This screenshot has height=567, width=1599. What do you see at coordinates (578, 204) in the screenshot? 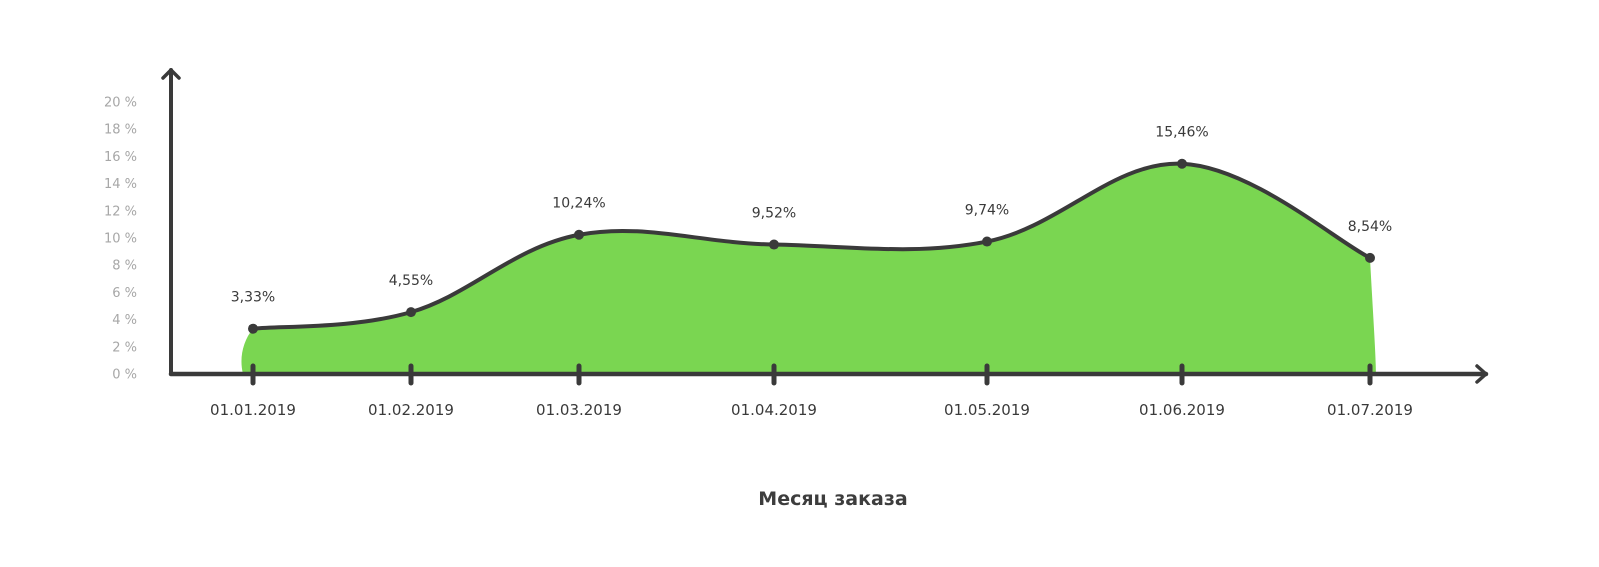
I see `data-label: 10,24%` at bounding box center [578, 204].